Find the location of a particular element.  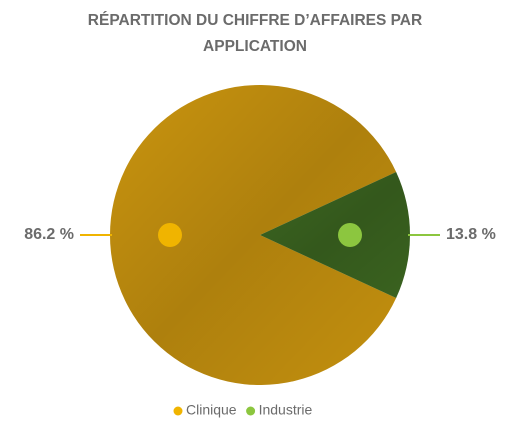

value-label: 86.2 % is located at coordinates (49, 234).